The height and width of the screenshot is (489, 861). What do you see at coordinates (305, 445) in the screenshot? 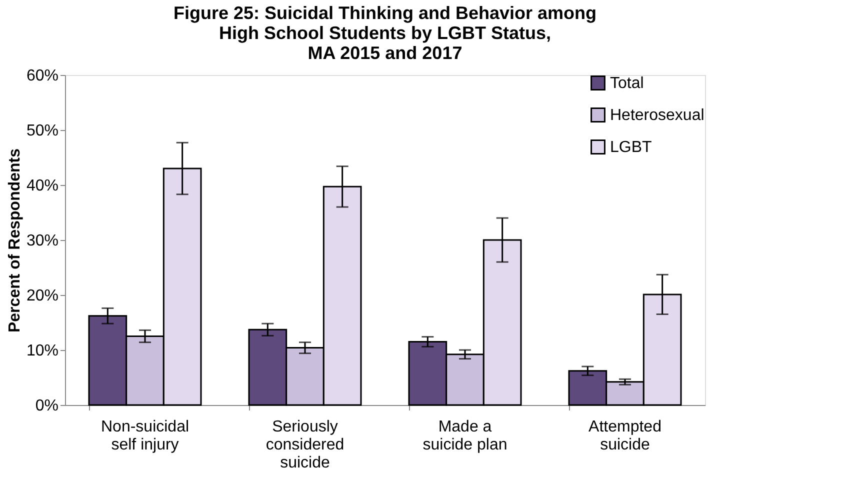
I see `x-tick-label: Seriously considered suicide` at bounding box center [305, 445].